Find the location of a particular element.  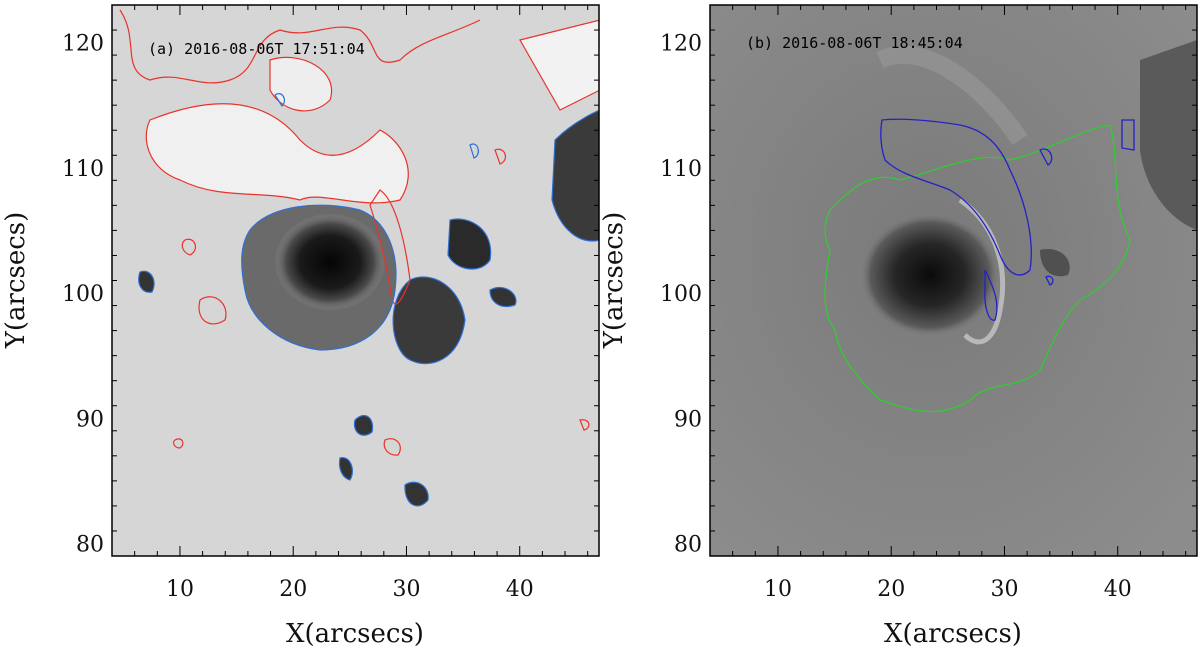

panel-a-xlabel: X(arcsecs) is located at coordinates (355, 634).